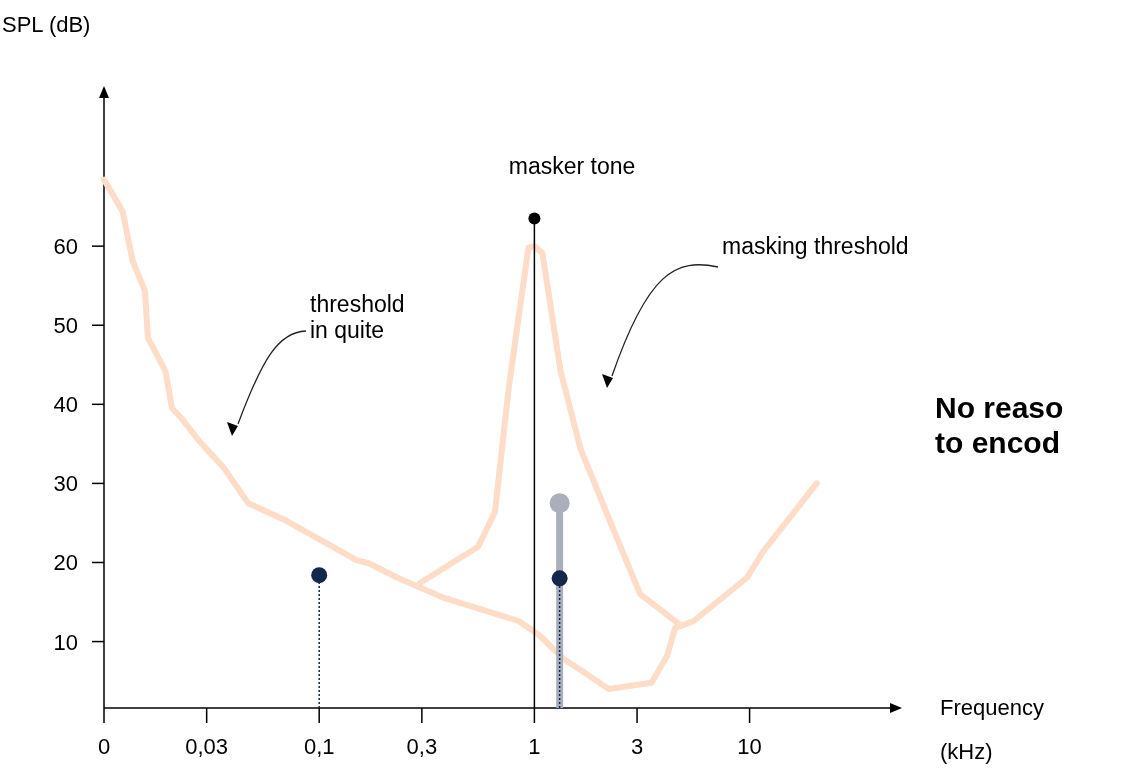 Image resolution: width=1123 pixels, height=771 pixels. I want to click on y-tick-label: 10, so click(65, 642).